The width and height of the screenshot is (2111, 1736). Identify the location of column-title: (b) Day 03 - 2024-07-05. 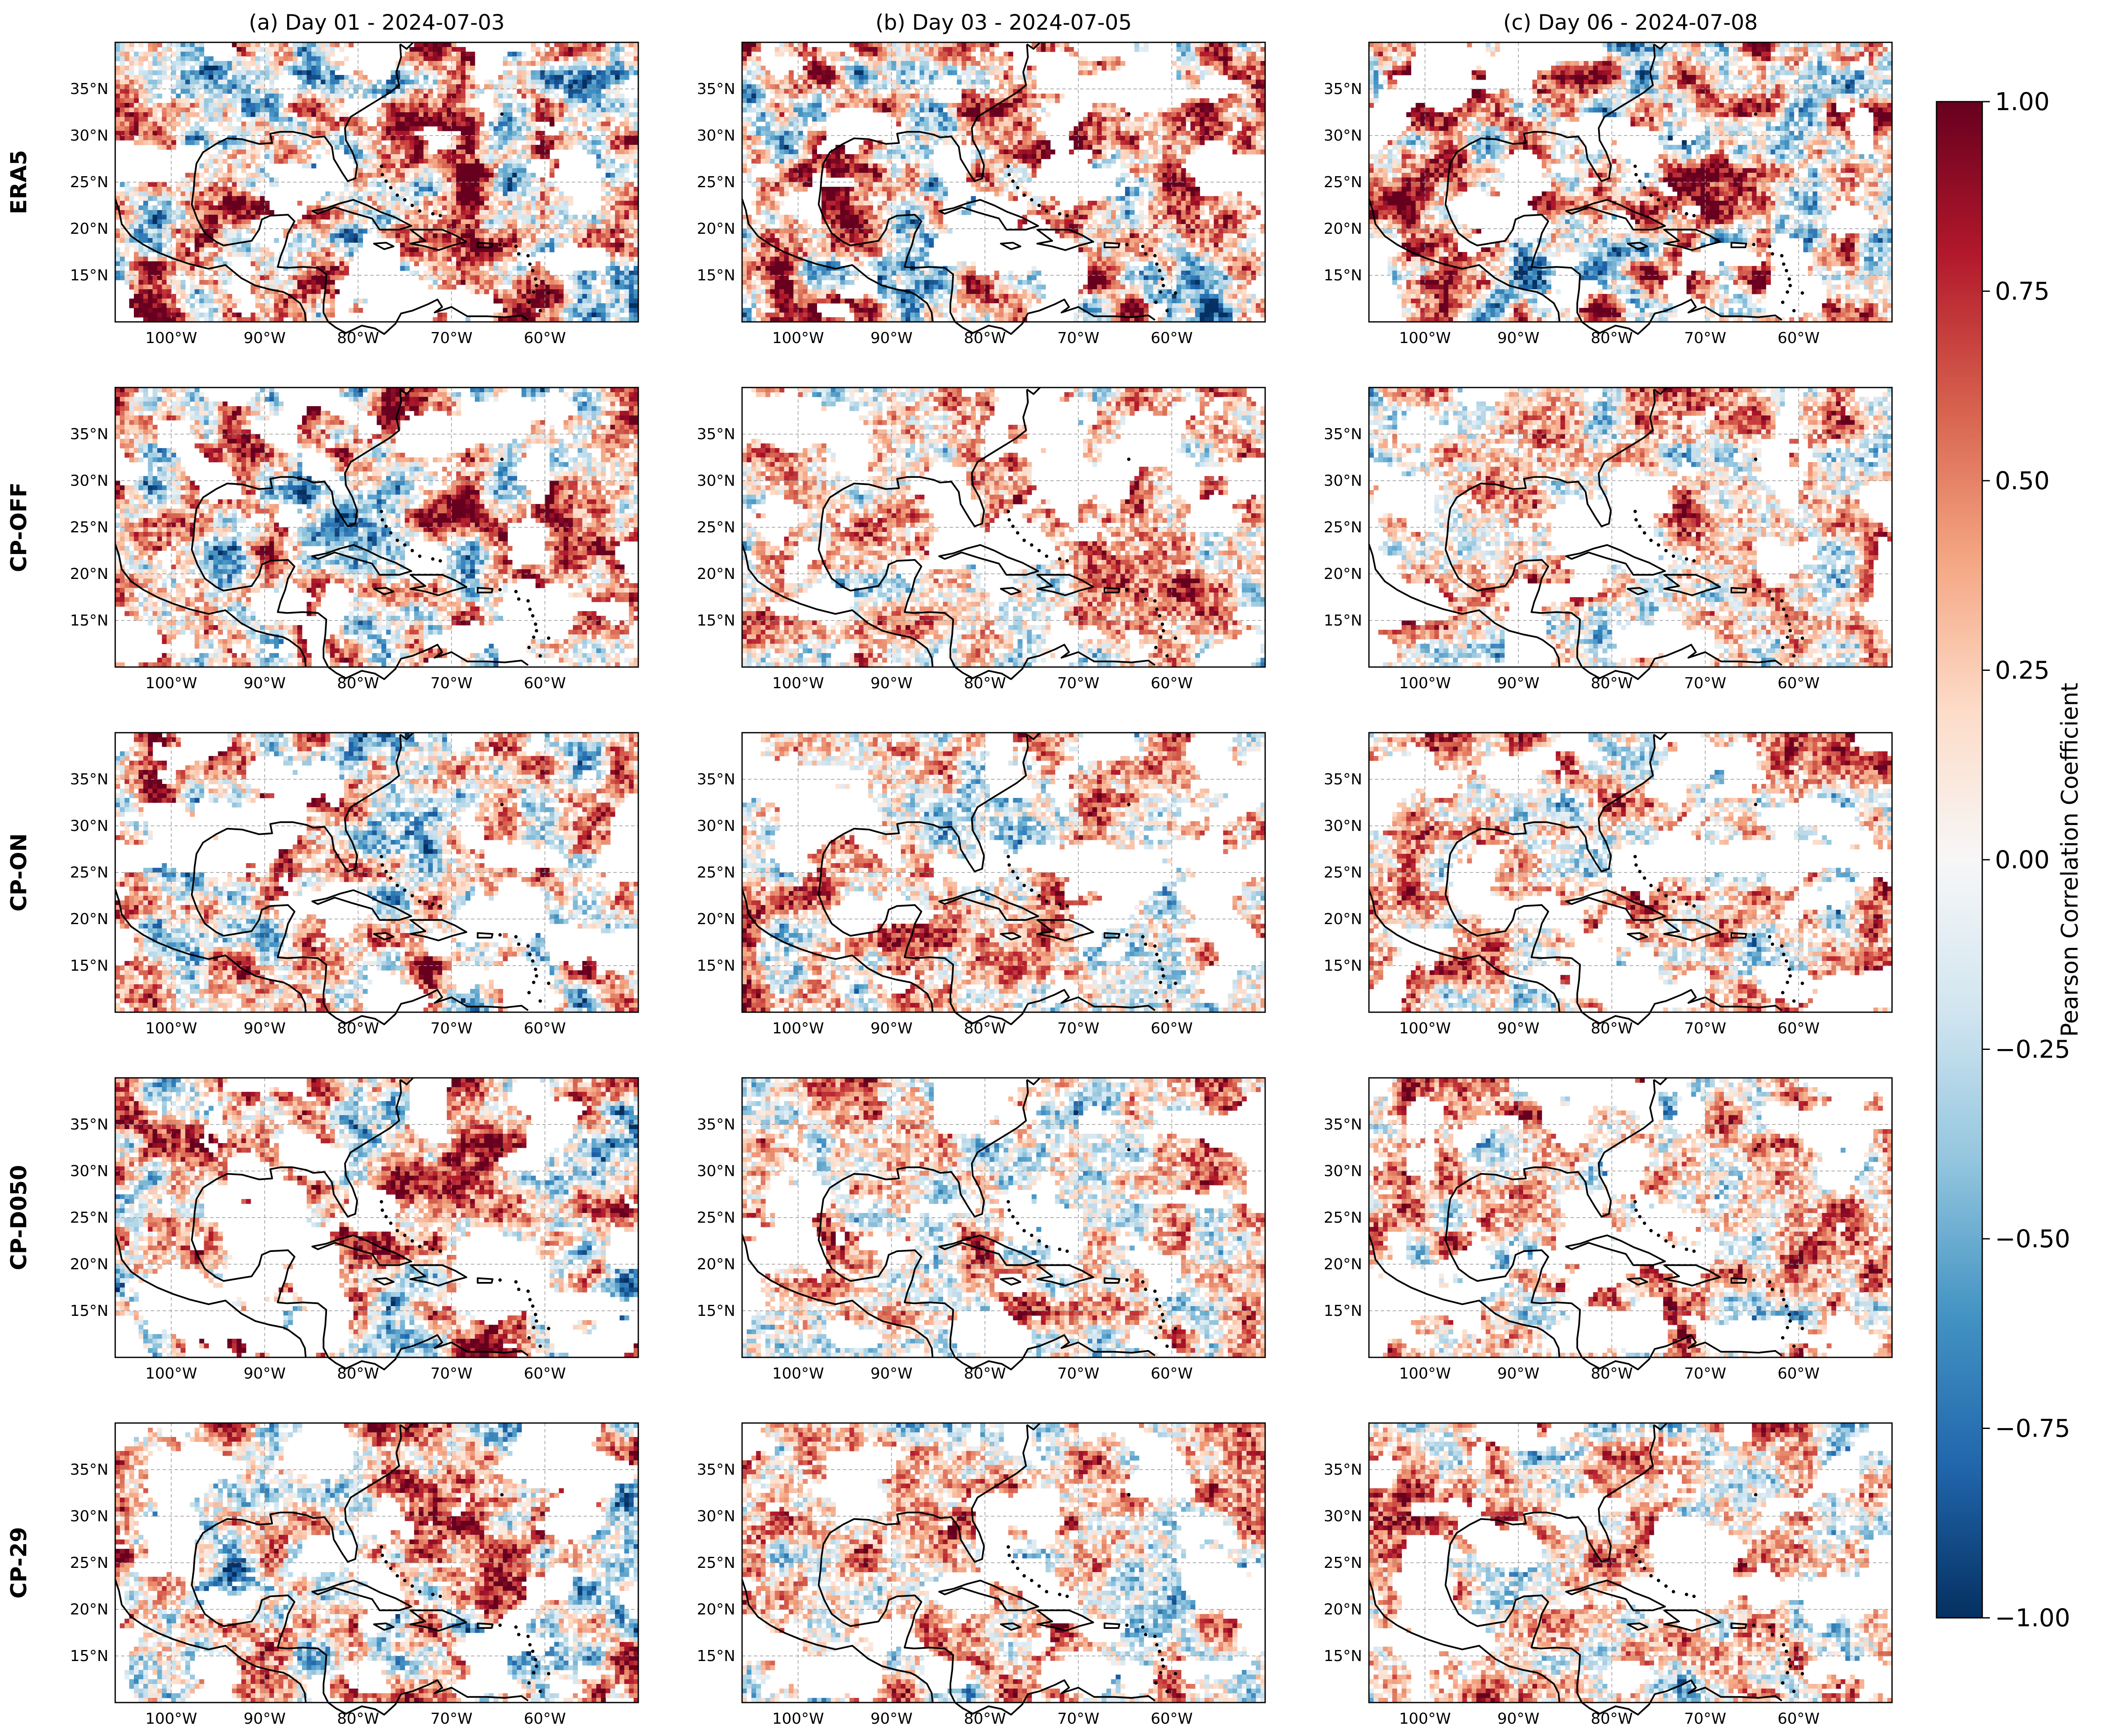
(1003, 23).